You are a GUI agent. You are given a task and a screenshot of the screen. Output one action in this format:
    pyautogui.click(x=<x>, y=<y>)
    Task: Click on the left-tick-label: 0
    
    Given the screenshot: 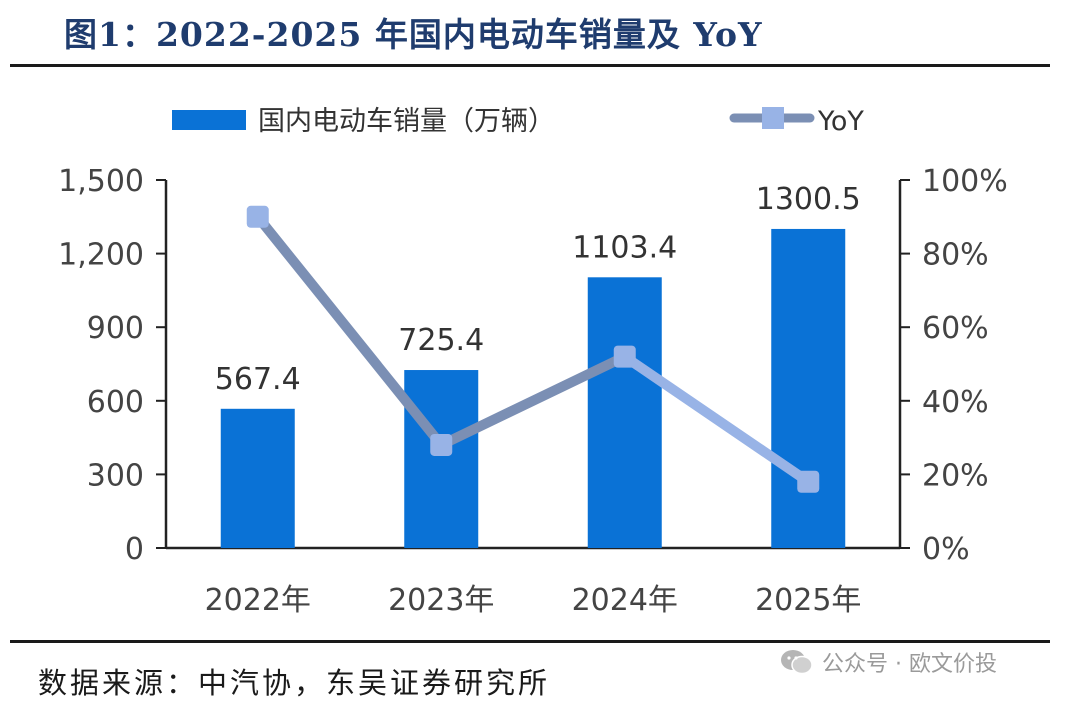 What is the action you would take?
    pyautogui.click(x=134, y=549)
    